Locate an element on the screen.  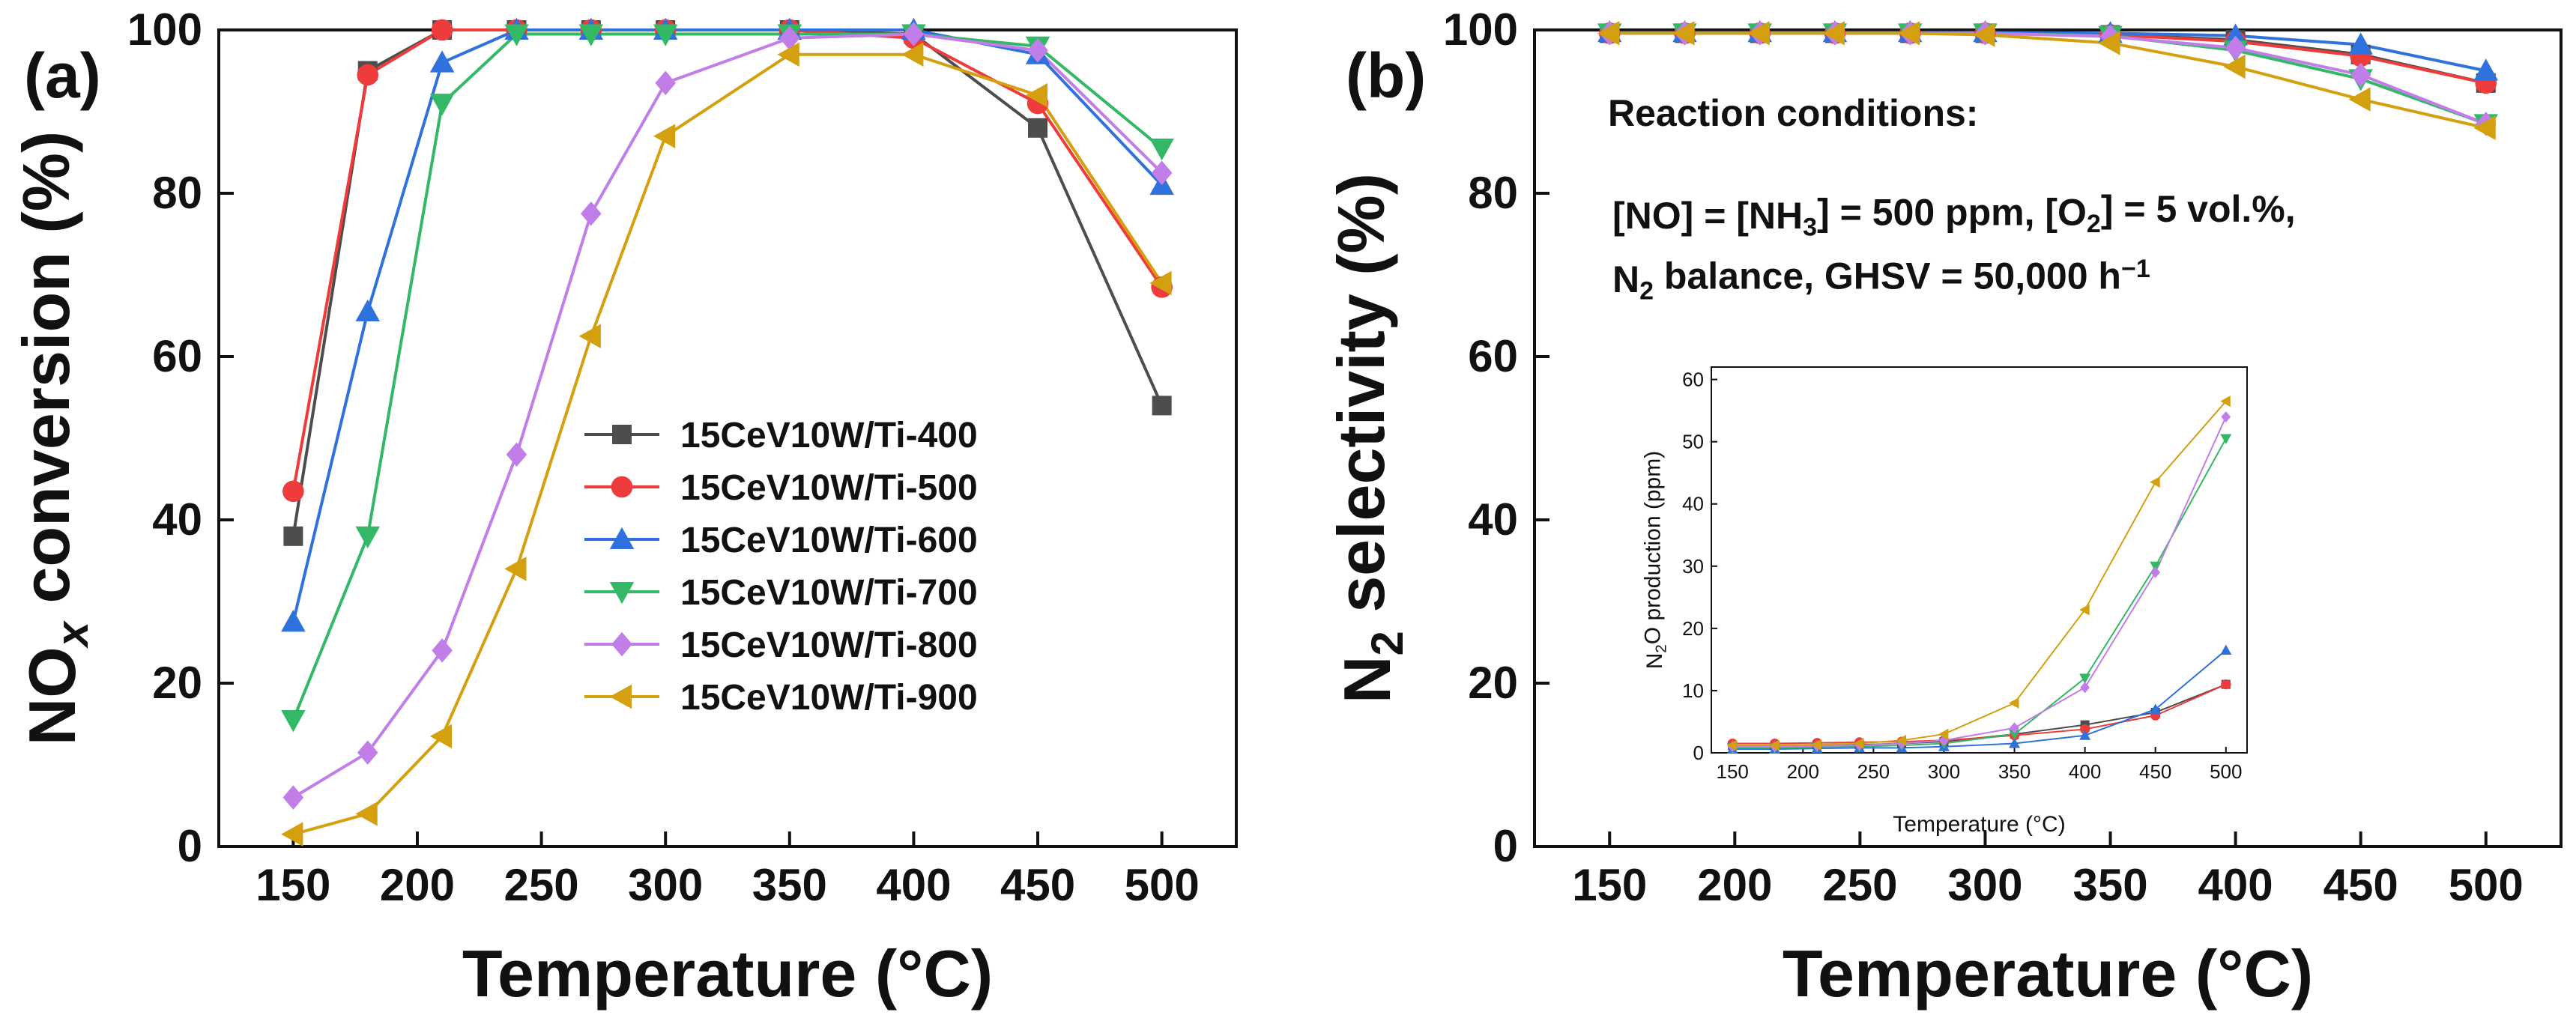
reaction-conditions-line1-part: [NO] = [NH is located at coordinates (1707, 216).